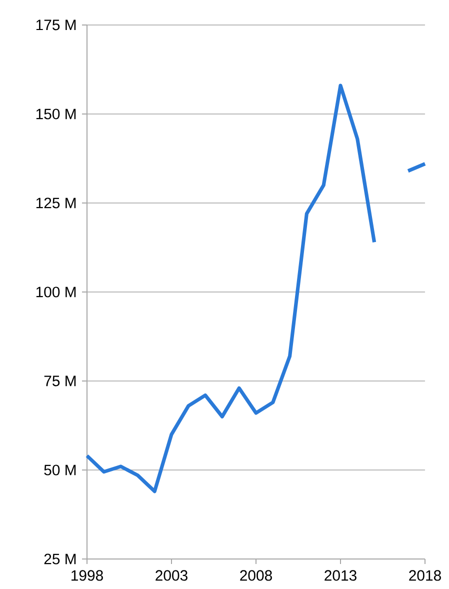 This screenshot has width=449, height=589. What do you see at coordinates (56, 292) in the screenshot?
I see `y-tick-label: 100 M` at bounding box center [56, 292].